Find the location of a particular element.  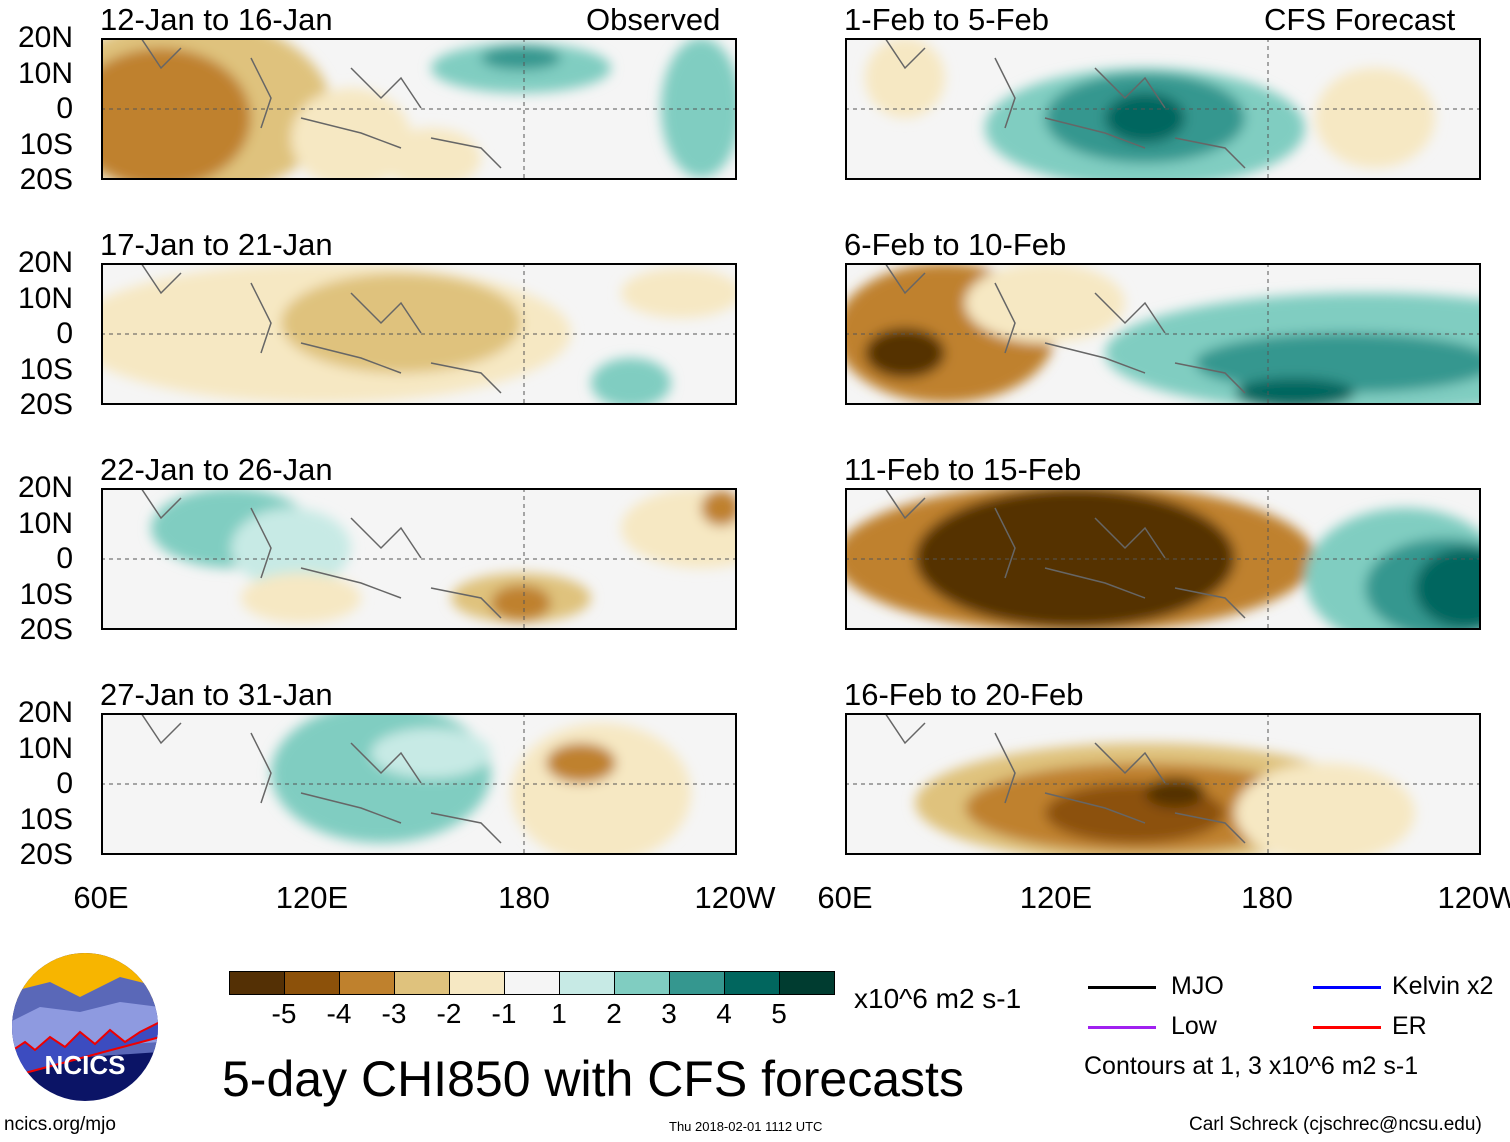

panel-title: 16-Feb to 20-Feb is located at coordinates (964, 694).